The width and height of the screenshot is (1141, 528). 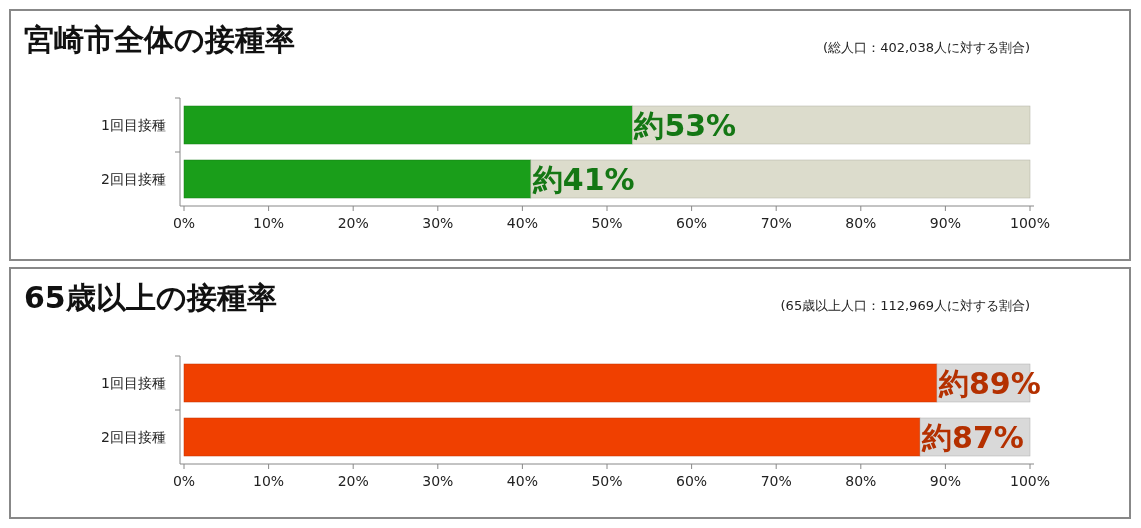 What do you see at coordinates (989, 383) in the screenshot?
I see `data-label: 約89%` at bounding box center [989, 383].